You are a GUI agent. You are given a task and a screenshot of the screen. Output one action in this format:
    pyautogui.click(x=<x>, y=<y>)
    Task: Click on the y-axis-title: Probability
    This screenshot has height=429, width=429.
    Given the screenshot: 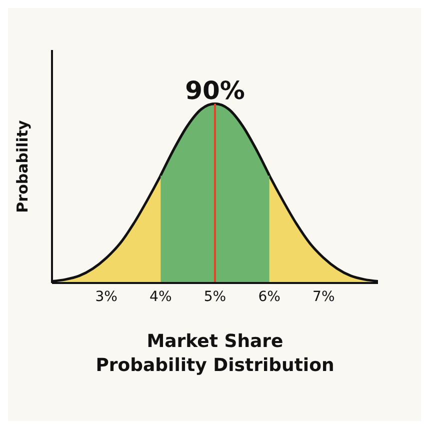 What is the action you would take?
    pyautogui.click(x=22, y=166)
    